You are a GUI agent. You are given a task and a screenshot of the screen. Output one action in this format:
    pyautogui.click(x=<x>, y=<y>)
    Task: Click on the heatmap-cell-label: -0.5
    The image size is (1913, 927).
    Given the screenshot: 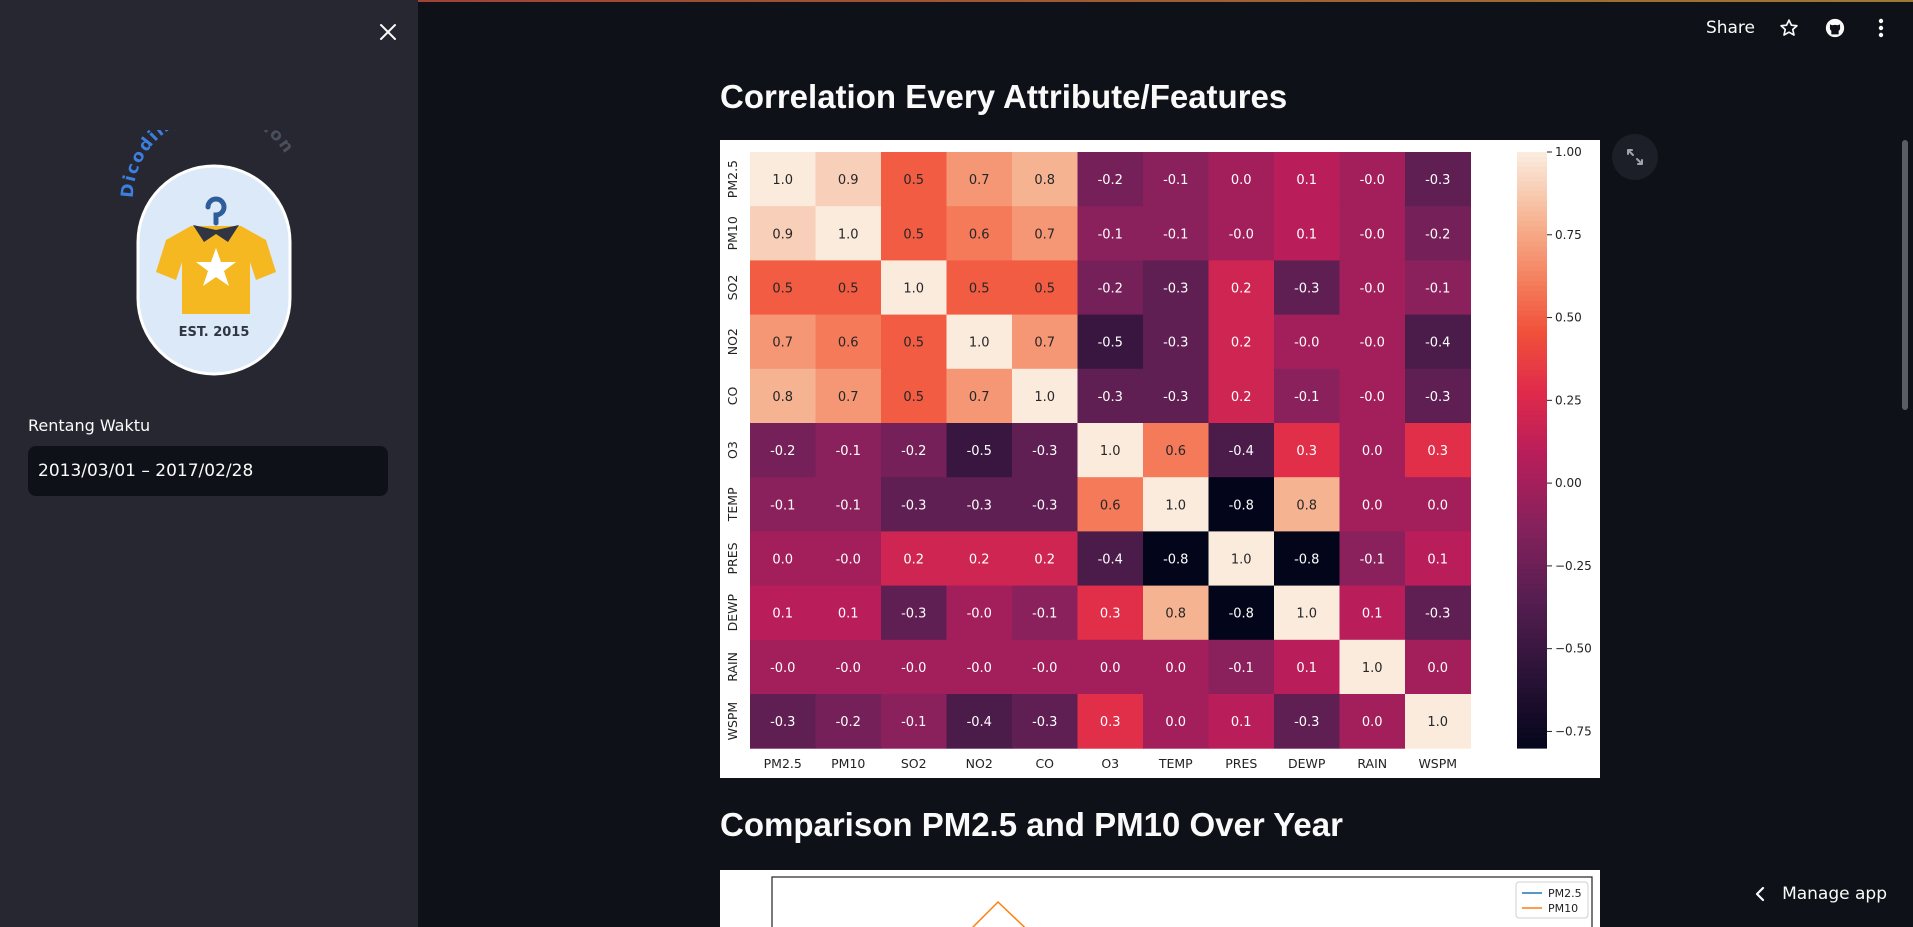 What is the action you would take?
    pyautogui.click(x=1110, y=343)
    